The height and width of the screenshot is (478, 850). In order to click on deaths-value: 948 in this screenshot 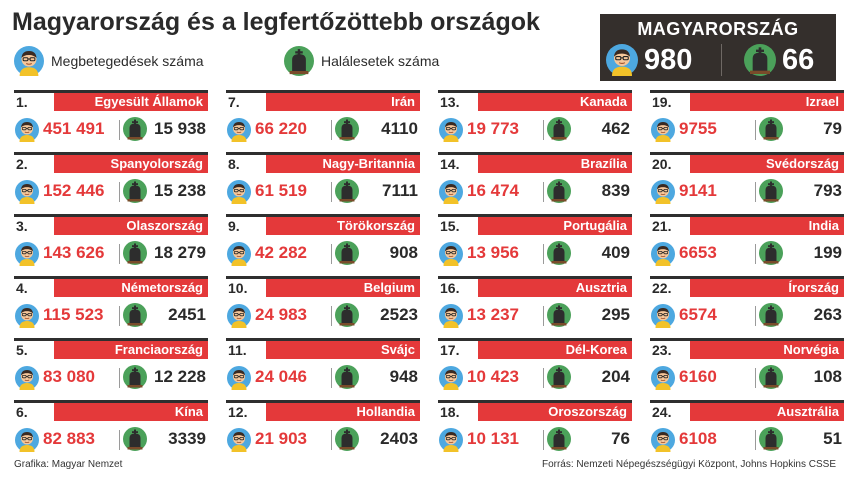, I will do `click(403, 376)`.